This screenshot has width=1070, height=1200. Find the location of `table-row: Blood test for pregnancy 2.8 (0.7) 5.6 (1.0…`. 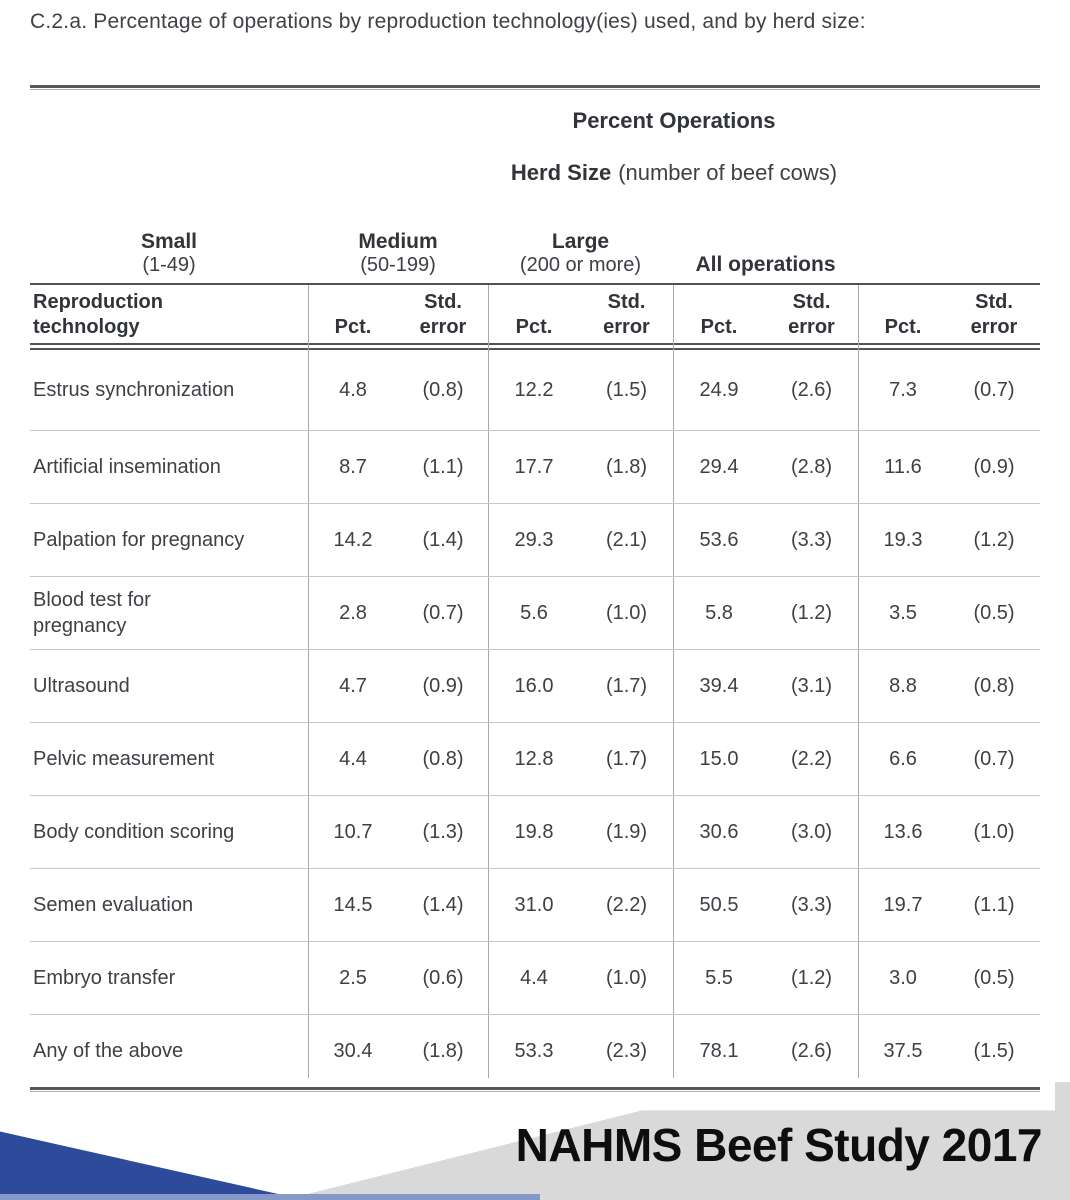

table-row: Blood test for pregnancy 2.8 (0.7) 5.6 (1.0… is located at coordinates (535, 613).